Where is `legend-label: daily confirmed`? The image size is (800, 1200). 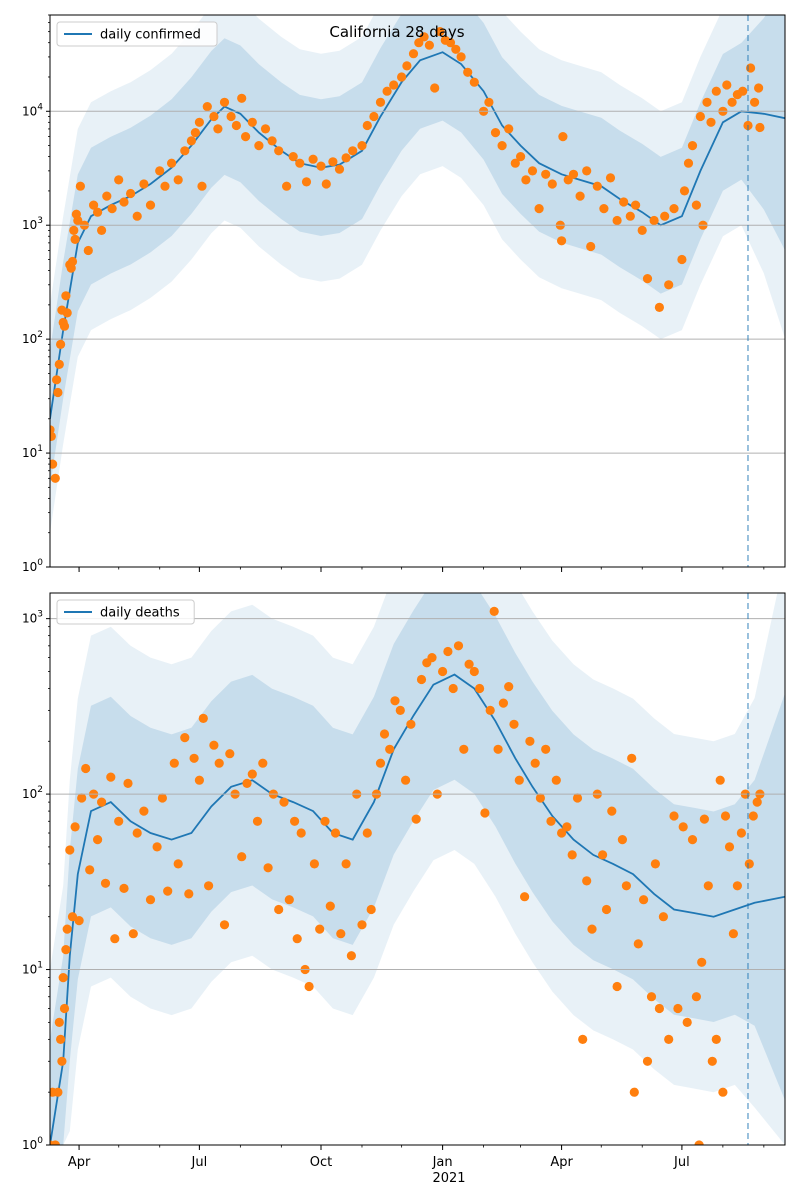 legend-label: daily confirmed is located at coordinates (150, 35).